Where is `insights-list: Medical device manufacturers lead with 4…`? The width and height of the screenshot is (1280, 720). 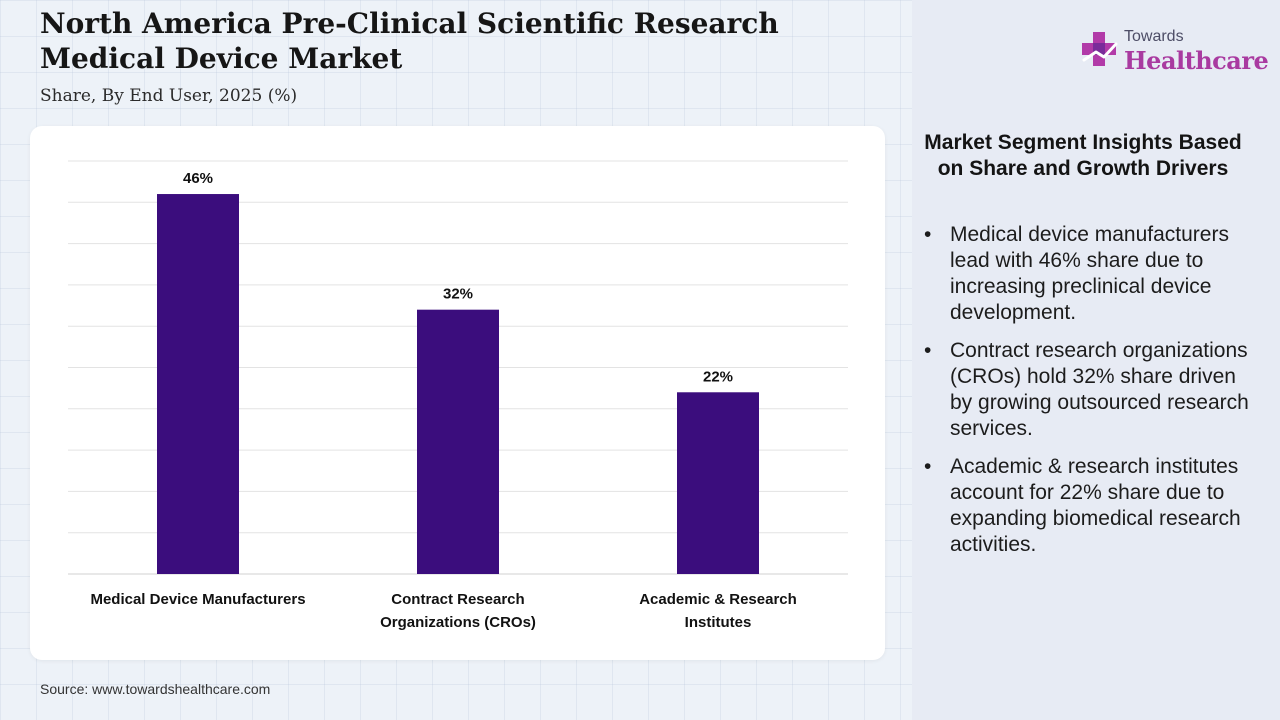
insights-list: Medical device manufacturers lead with 4… is located at coordinates (1087, 396).